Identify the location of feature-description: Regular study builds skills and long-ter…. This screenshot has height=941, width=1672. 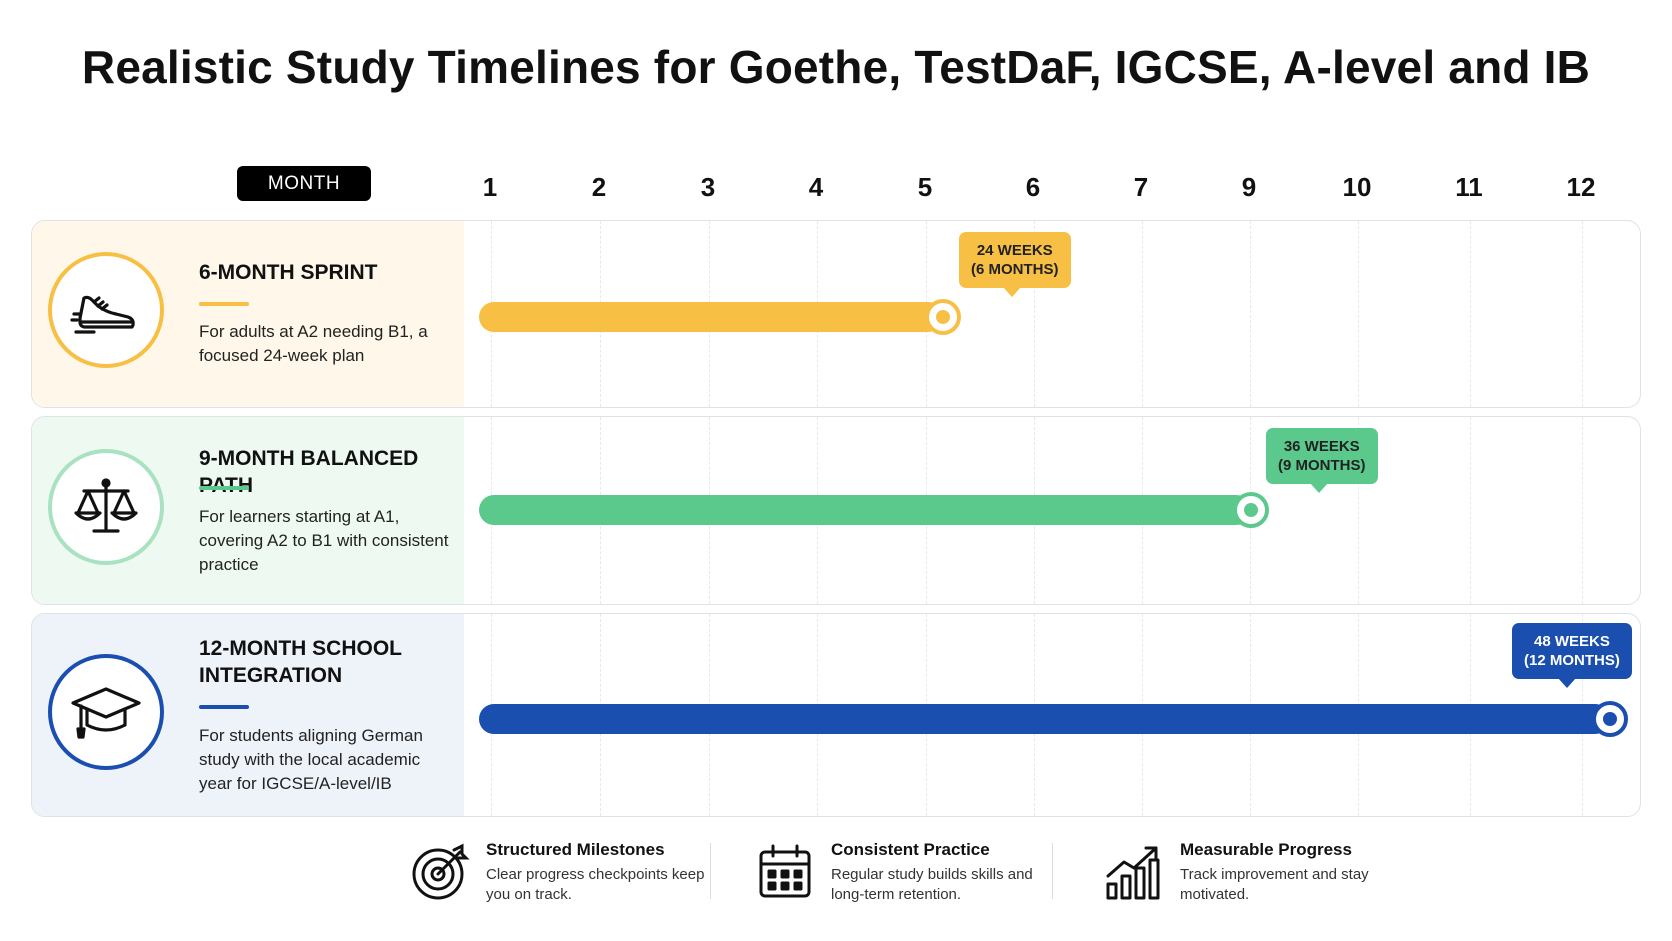
(932, 884).